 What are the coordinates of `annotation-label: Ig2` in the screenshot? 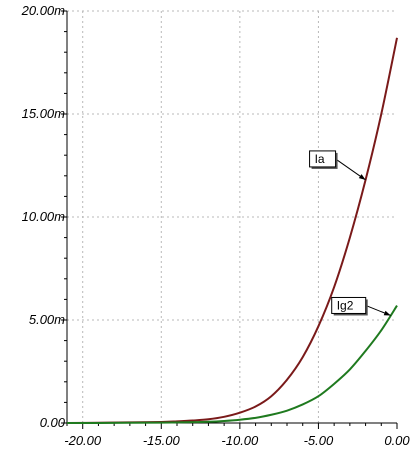 It's located at (345, 305).